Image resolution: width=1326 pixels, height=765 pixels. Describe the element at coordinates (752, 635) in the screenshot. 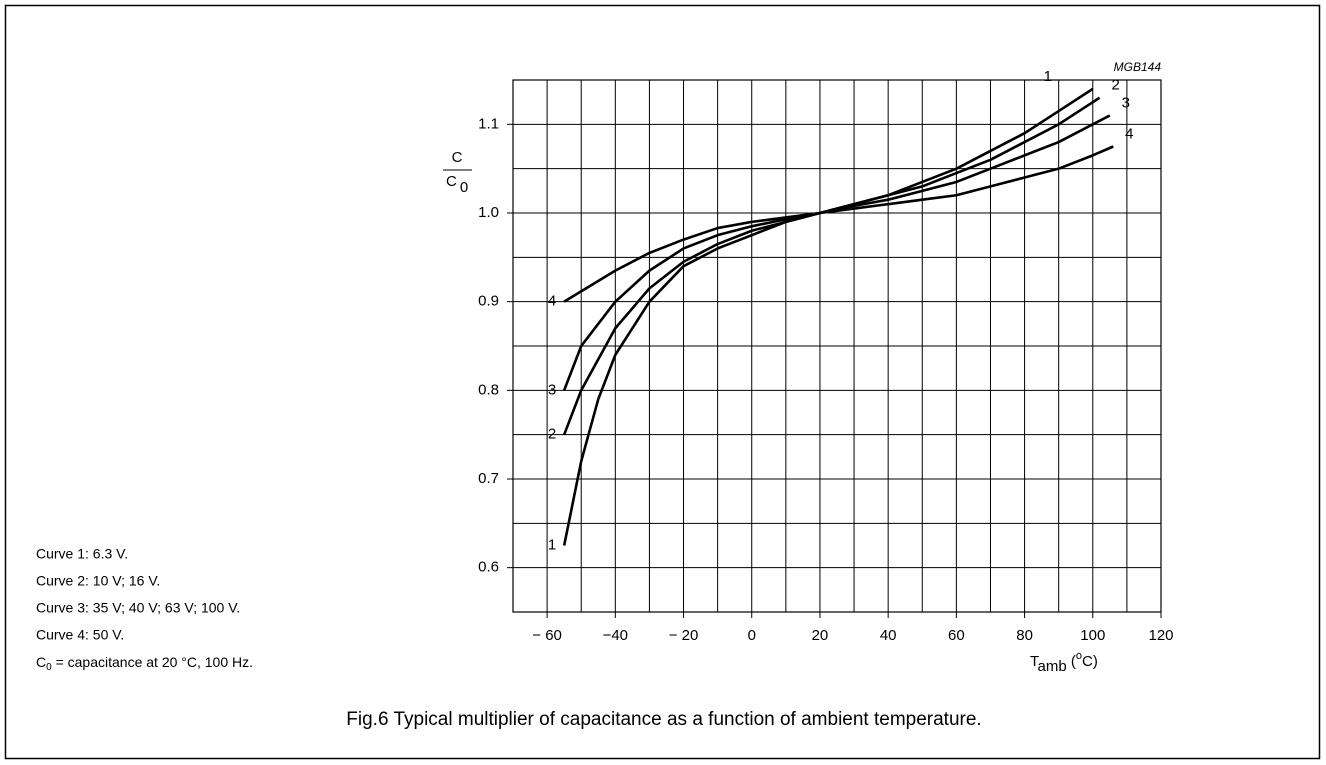

I see `x-tick-label: 0` at that location.